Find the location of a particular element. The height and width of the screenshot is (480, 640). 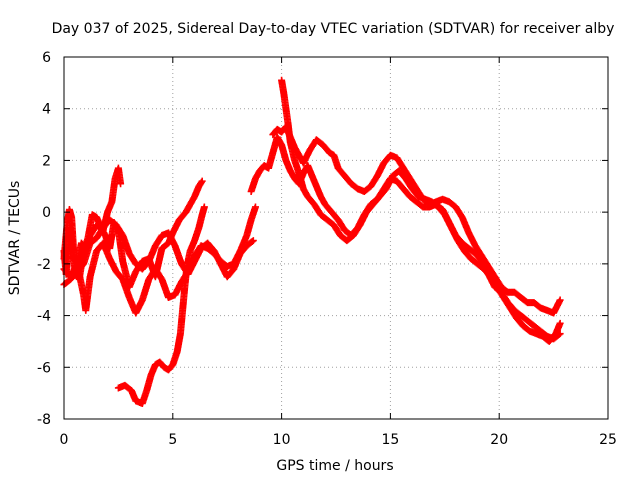

y-tick-labels: -8 -6 -4 -2 0 2 4 6 is located at coordinates (44, 239).